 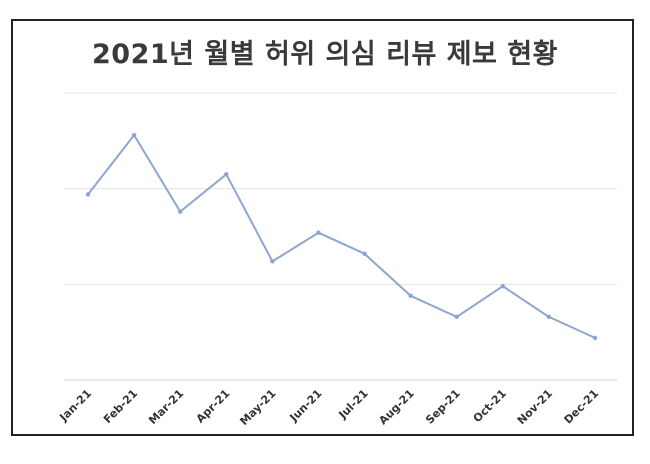 I want to click on x-tick-label: Apr-21, so click(x=213, y=406).